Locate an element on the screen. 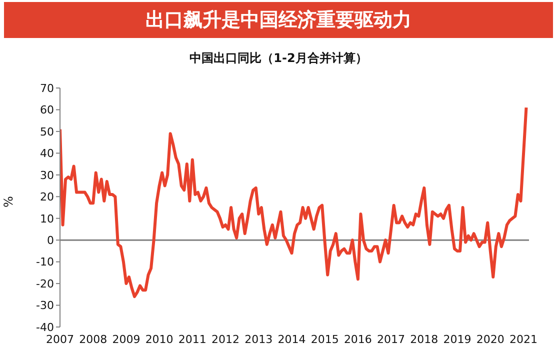 The image size is (557, 361). x-tick-label: 2008 is located at coordinates (93, 339).